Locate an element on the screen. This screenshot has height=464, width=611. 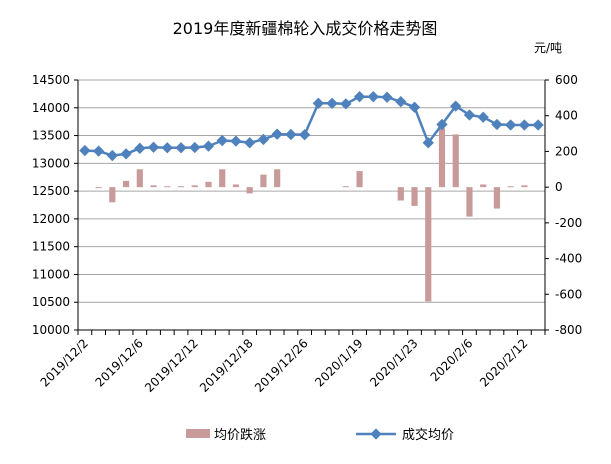
line-series-avg-price is located at coordinates (311, 126).